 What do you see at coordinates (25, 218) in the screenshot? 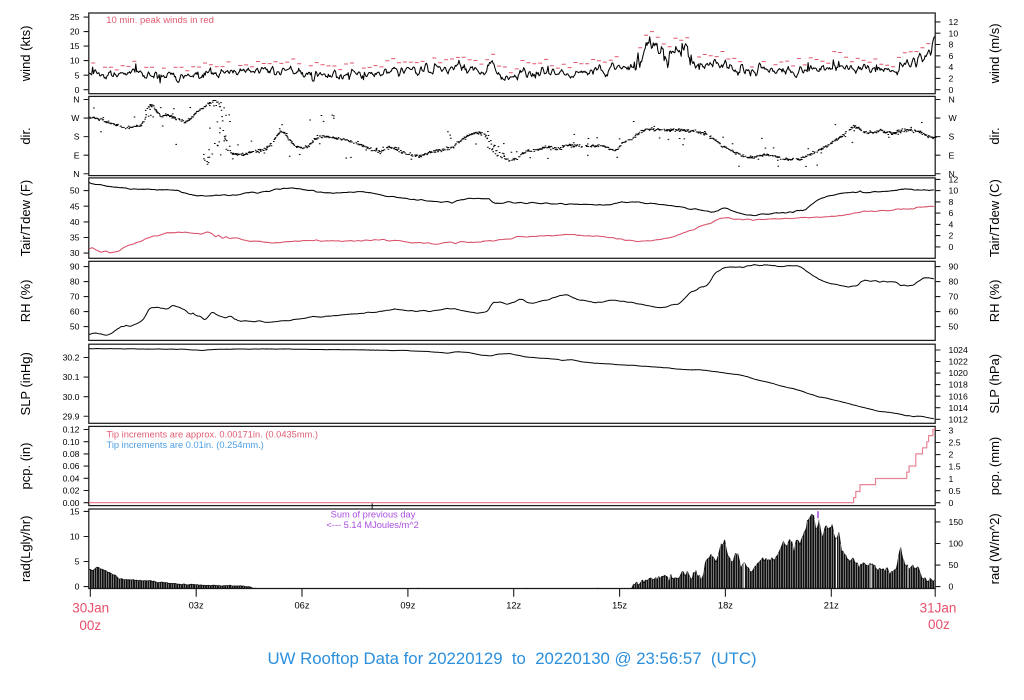
I see `svg-text: Tair/Tdew (F)` at bounding box center [25, 218].